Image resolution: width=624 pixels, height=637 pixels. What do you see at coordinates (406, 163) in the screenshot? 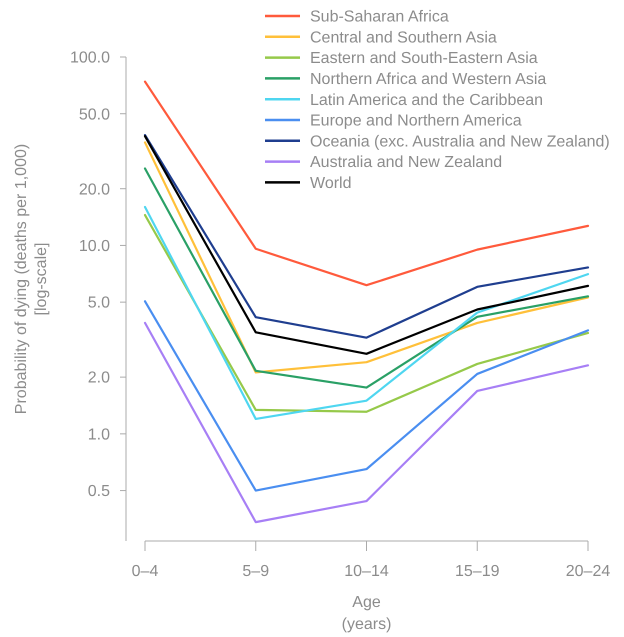
I see `legend-label: Australia and New Zealand` at bounding box center [406, 163].